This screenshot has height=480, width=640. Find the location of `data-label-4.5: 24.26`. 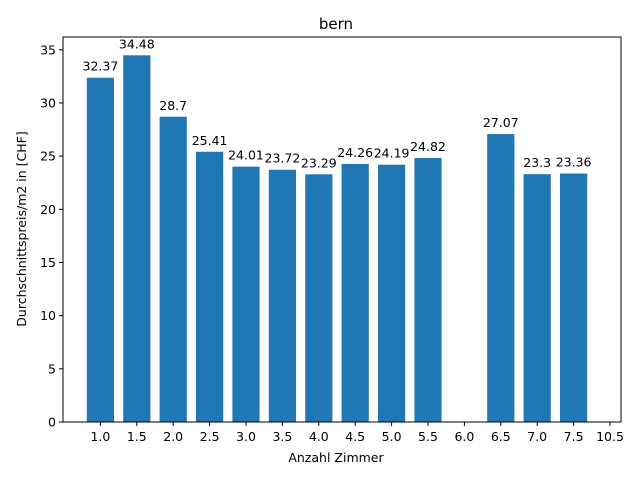

data-label-4.5: 24.26 is located at coordinates (355, 152).